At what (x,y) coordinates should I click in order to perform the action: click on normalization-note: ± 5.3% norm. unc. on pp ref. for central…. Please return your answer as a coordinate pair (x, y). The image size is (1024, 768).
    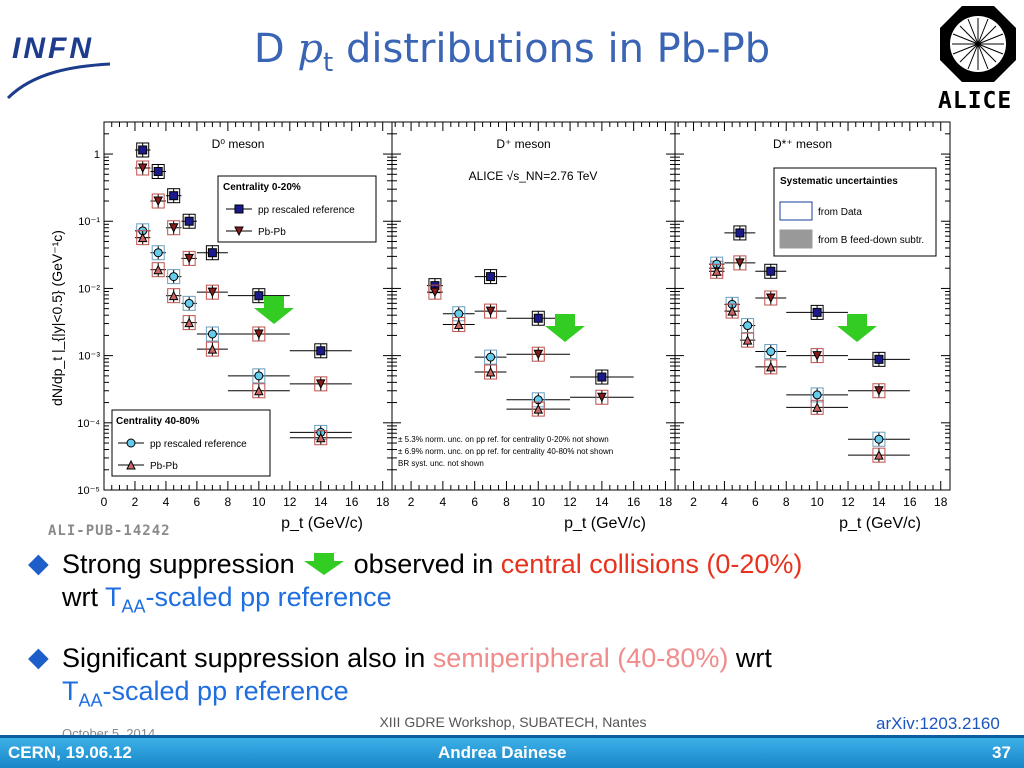
    Looking at the image, I should click on (503, 439).